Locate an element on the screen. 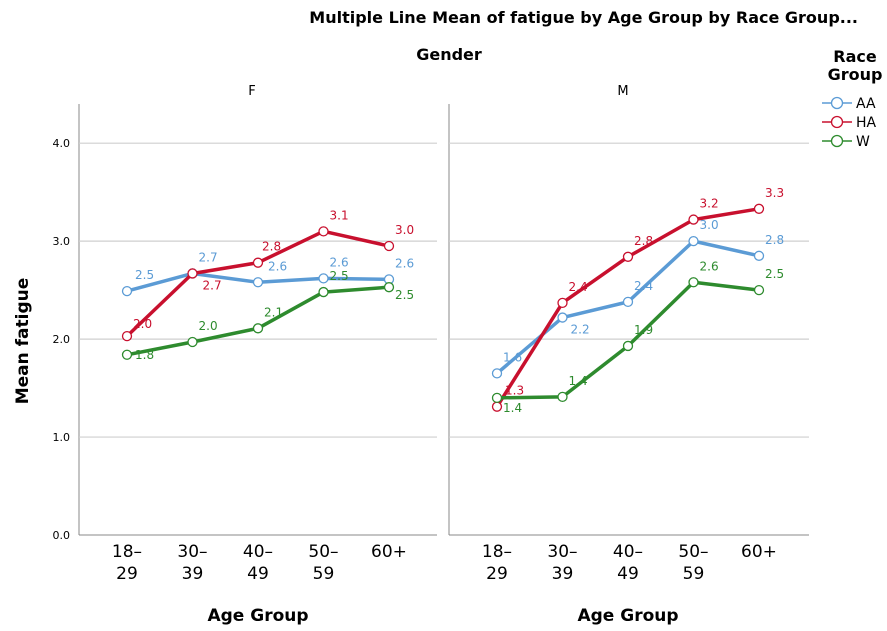 This screenshot has height=631, width=887. legend-item-ha: HA is located at coordinates (849, 123).